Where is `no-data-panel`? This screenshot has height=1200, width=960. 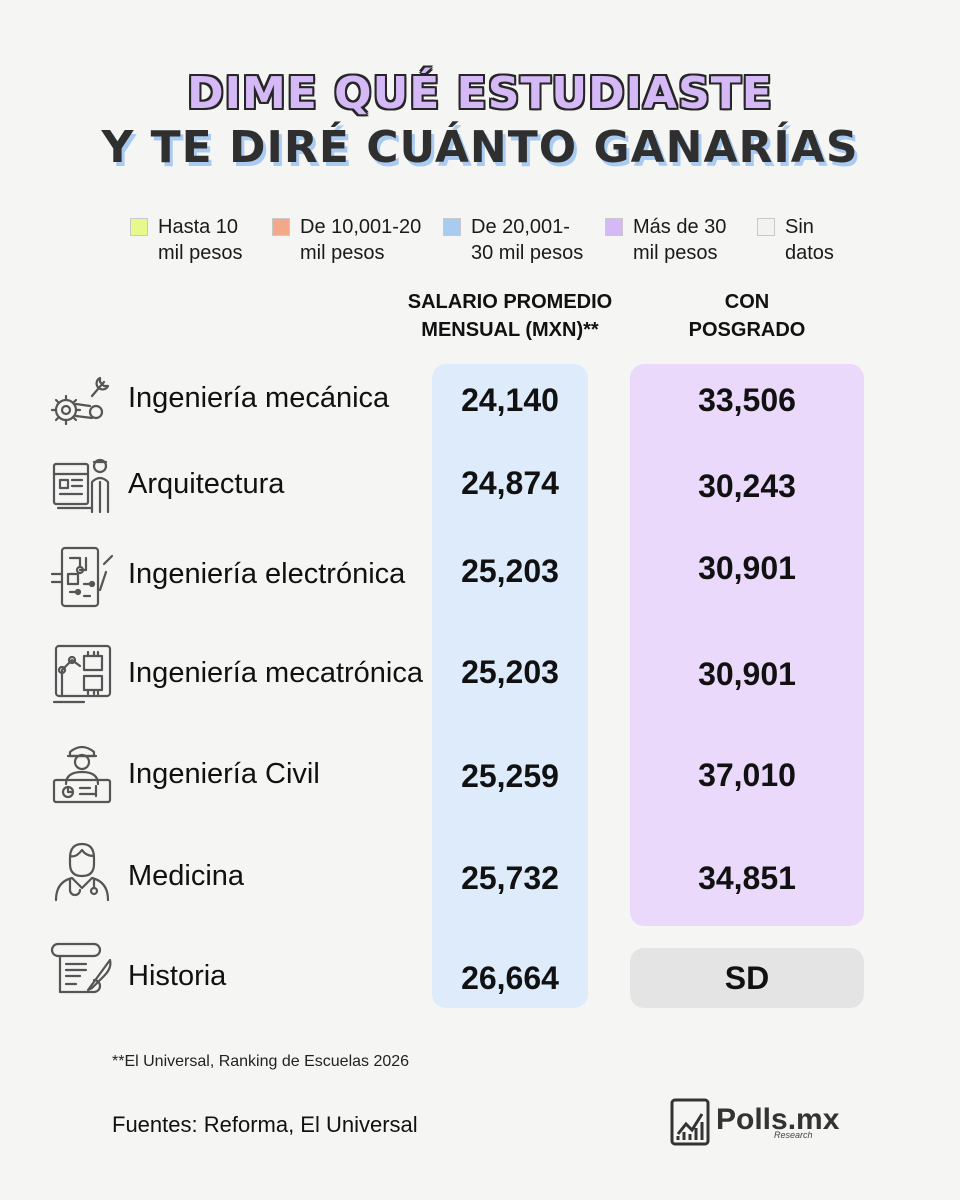 no-data-panel is located at coordinates (747, 978).